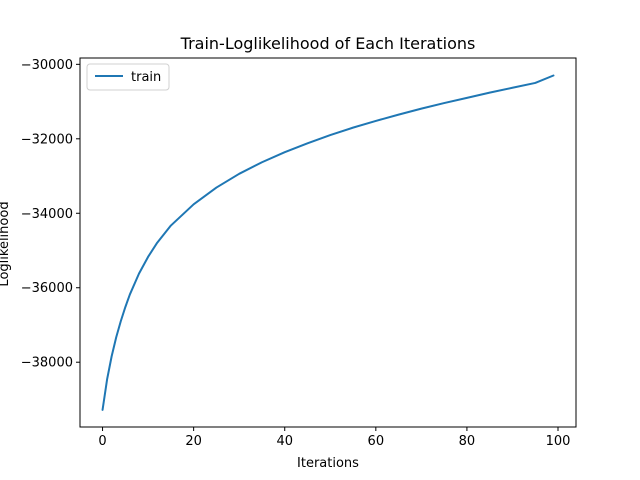 Image resolution: width=640 pixels, height=480 pixels. Describe the element at coordinates (328, 463) in the screenshot. I see `x-axis-label: Iterations` at that location.